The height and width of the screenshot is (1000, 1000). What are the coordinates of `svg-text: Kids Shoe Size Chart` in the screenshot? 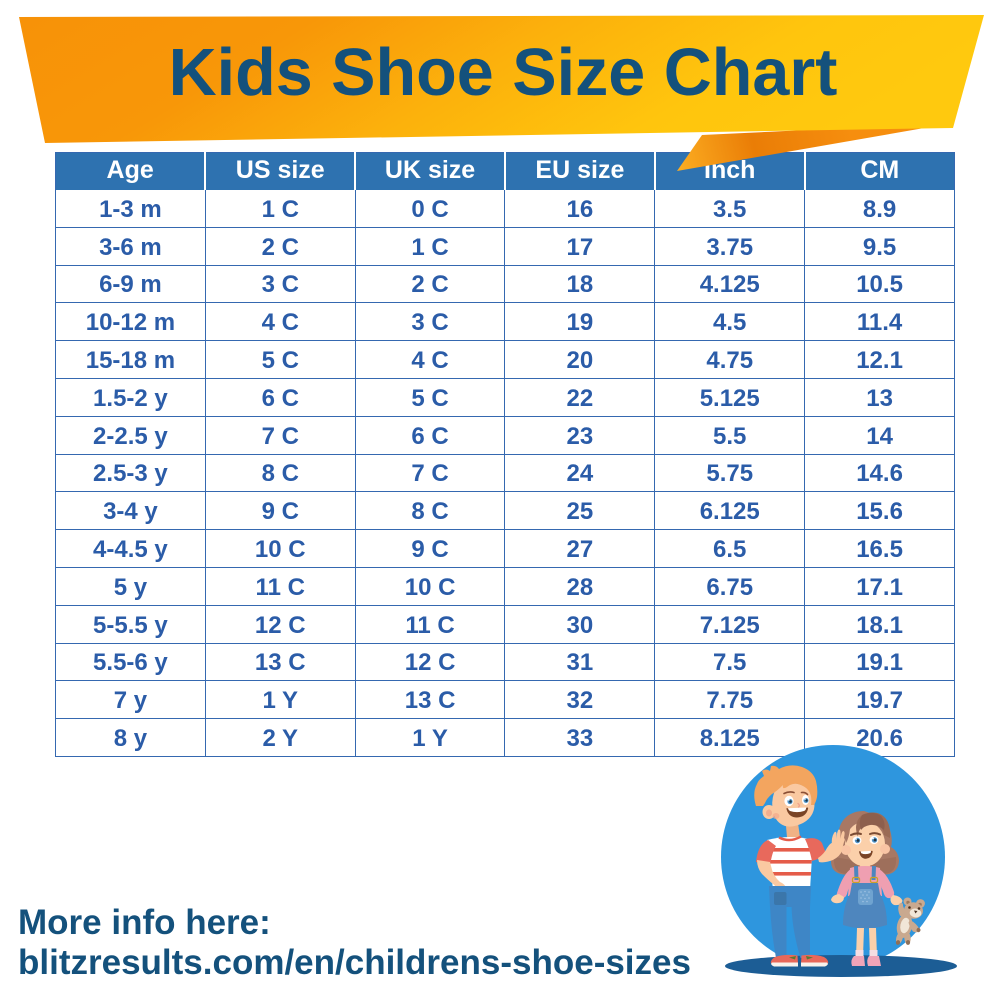 It's located at (503, 73).